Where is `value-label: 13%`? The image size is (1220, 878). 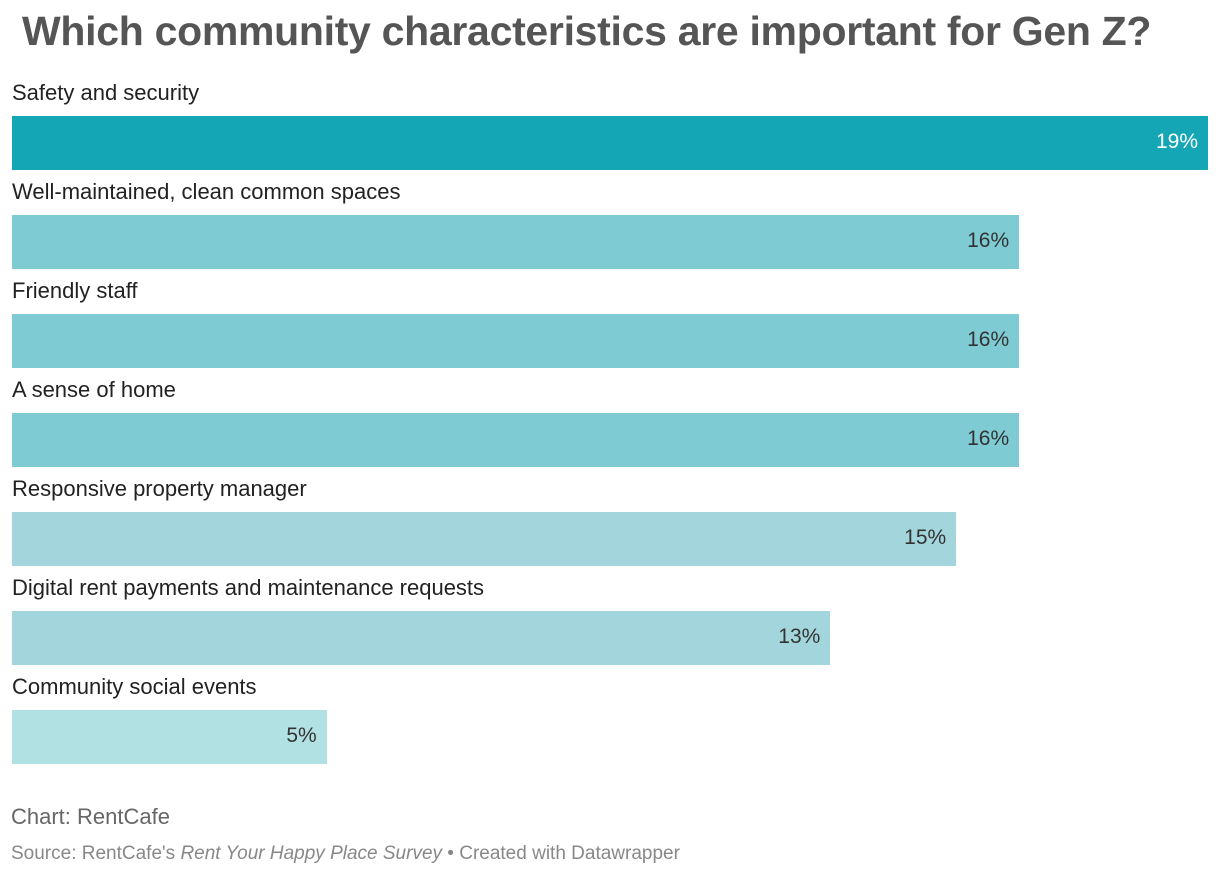 value-label: 13% is located at coordinates (799, 636).